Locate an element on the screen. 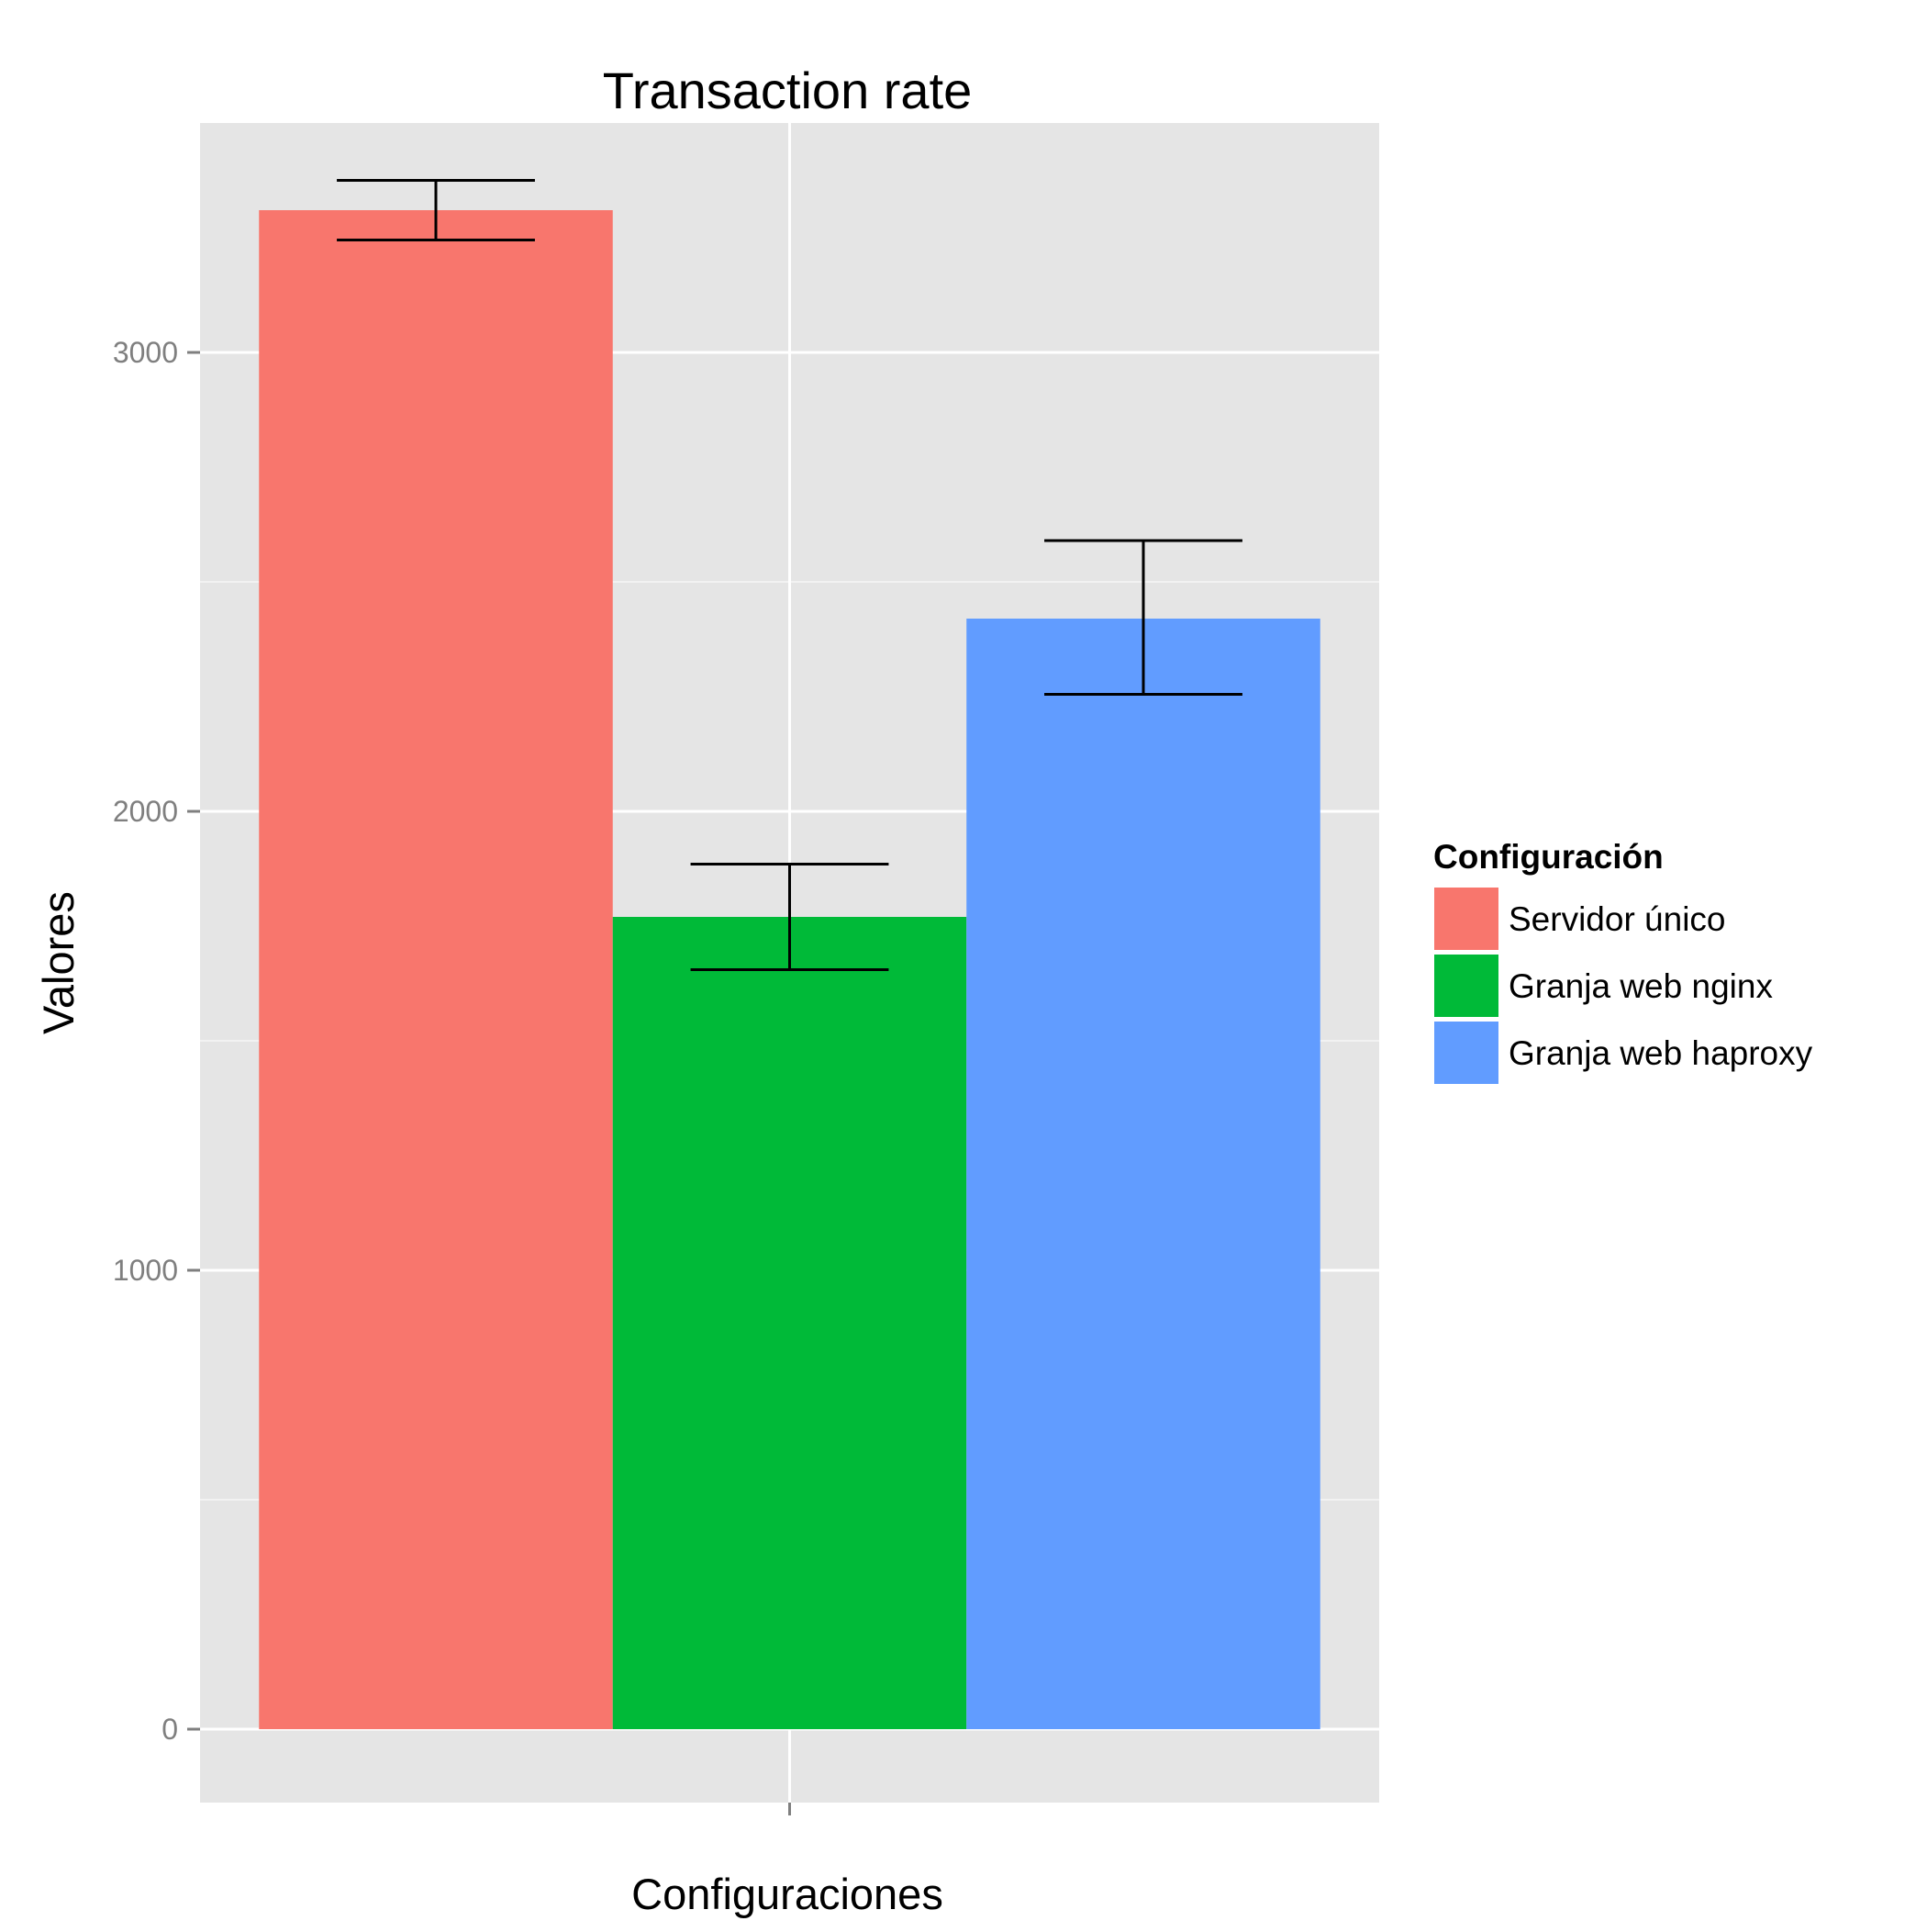  chart-title: Transaction rate is located at coordinates (788, 90).